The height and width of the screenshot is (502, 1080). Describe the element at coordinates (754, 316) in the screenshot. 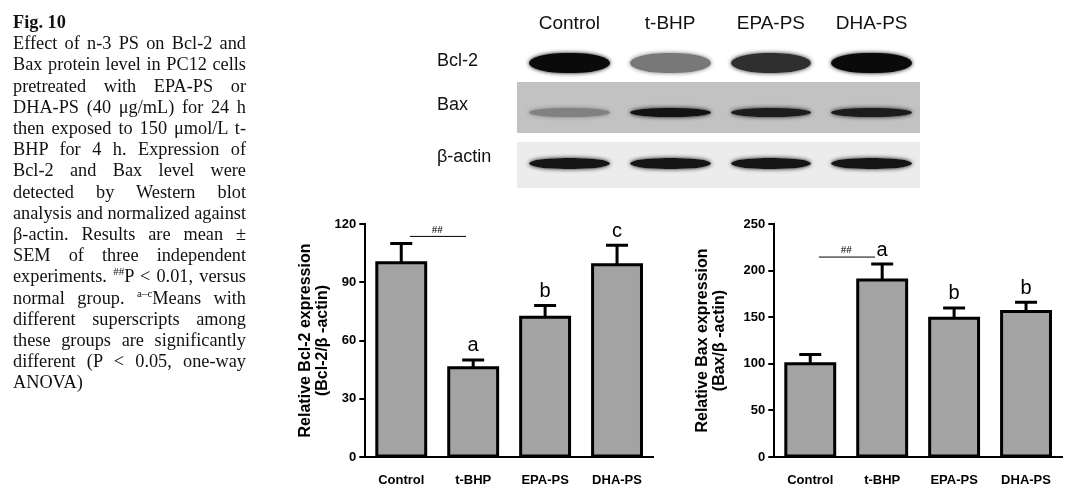

I see `y-tick-label: 150` at that location.